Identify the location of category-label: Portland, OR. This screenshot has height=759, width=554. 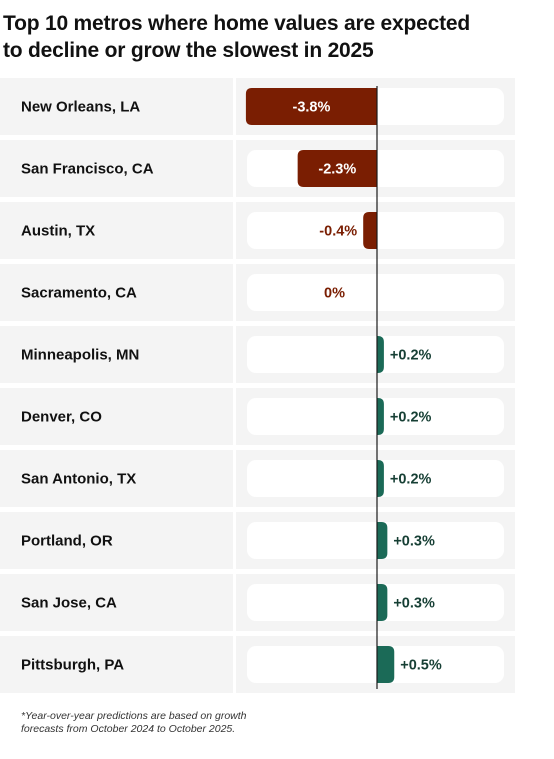
(67, 541).